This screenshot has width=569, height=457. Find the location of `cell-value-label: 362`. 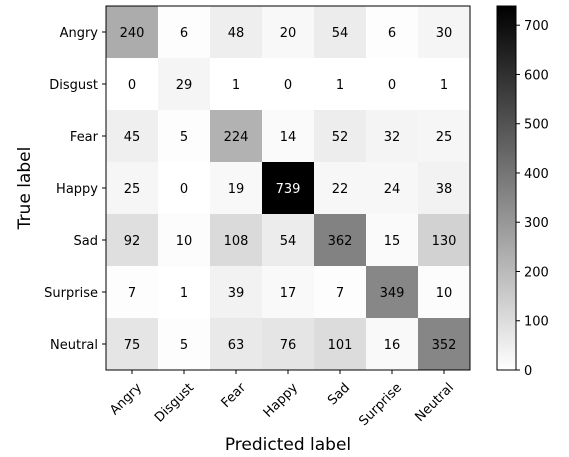

cell-value-label: 362 is located at coordinates (340, 241).